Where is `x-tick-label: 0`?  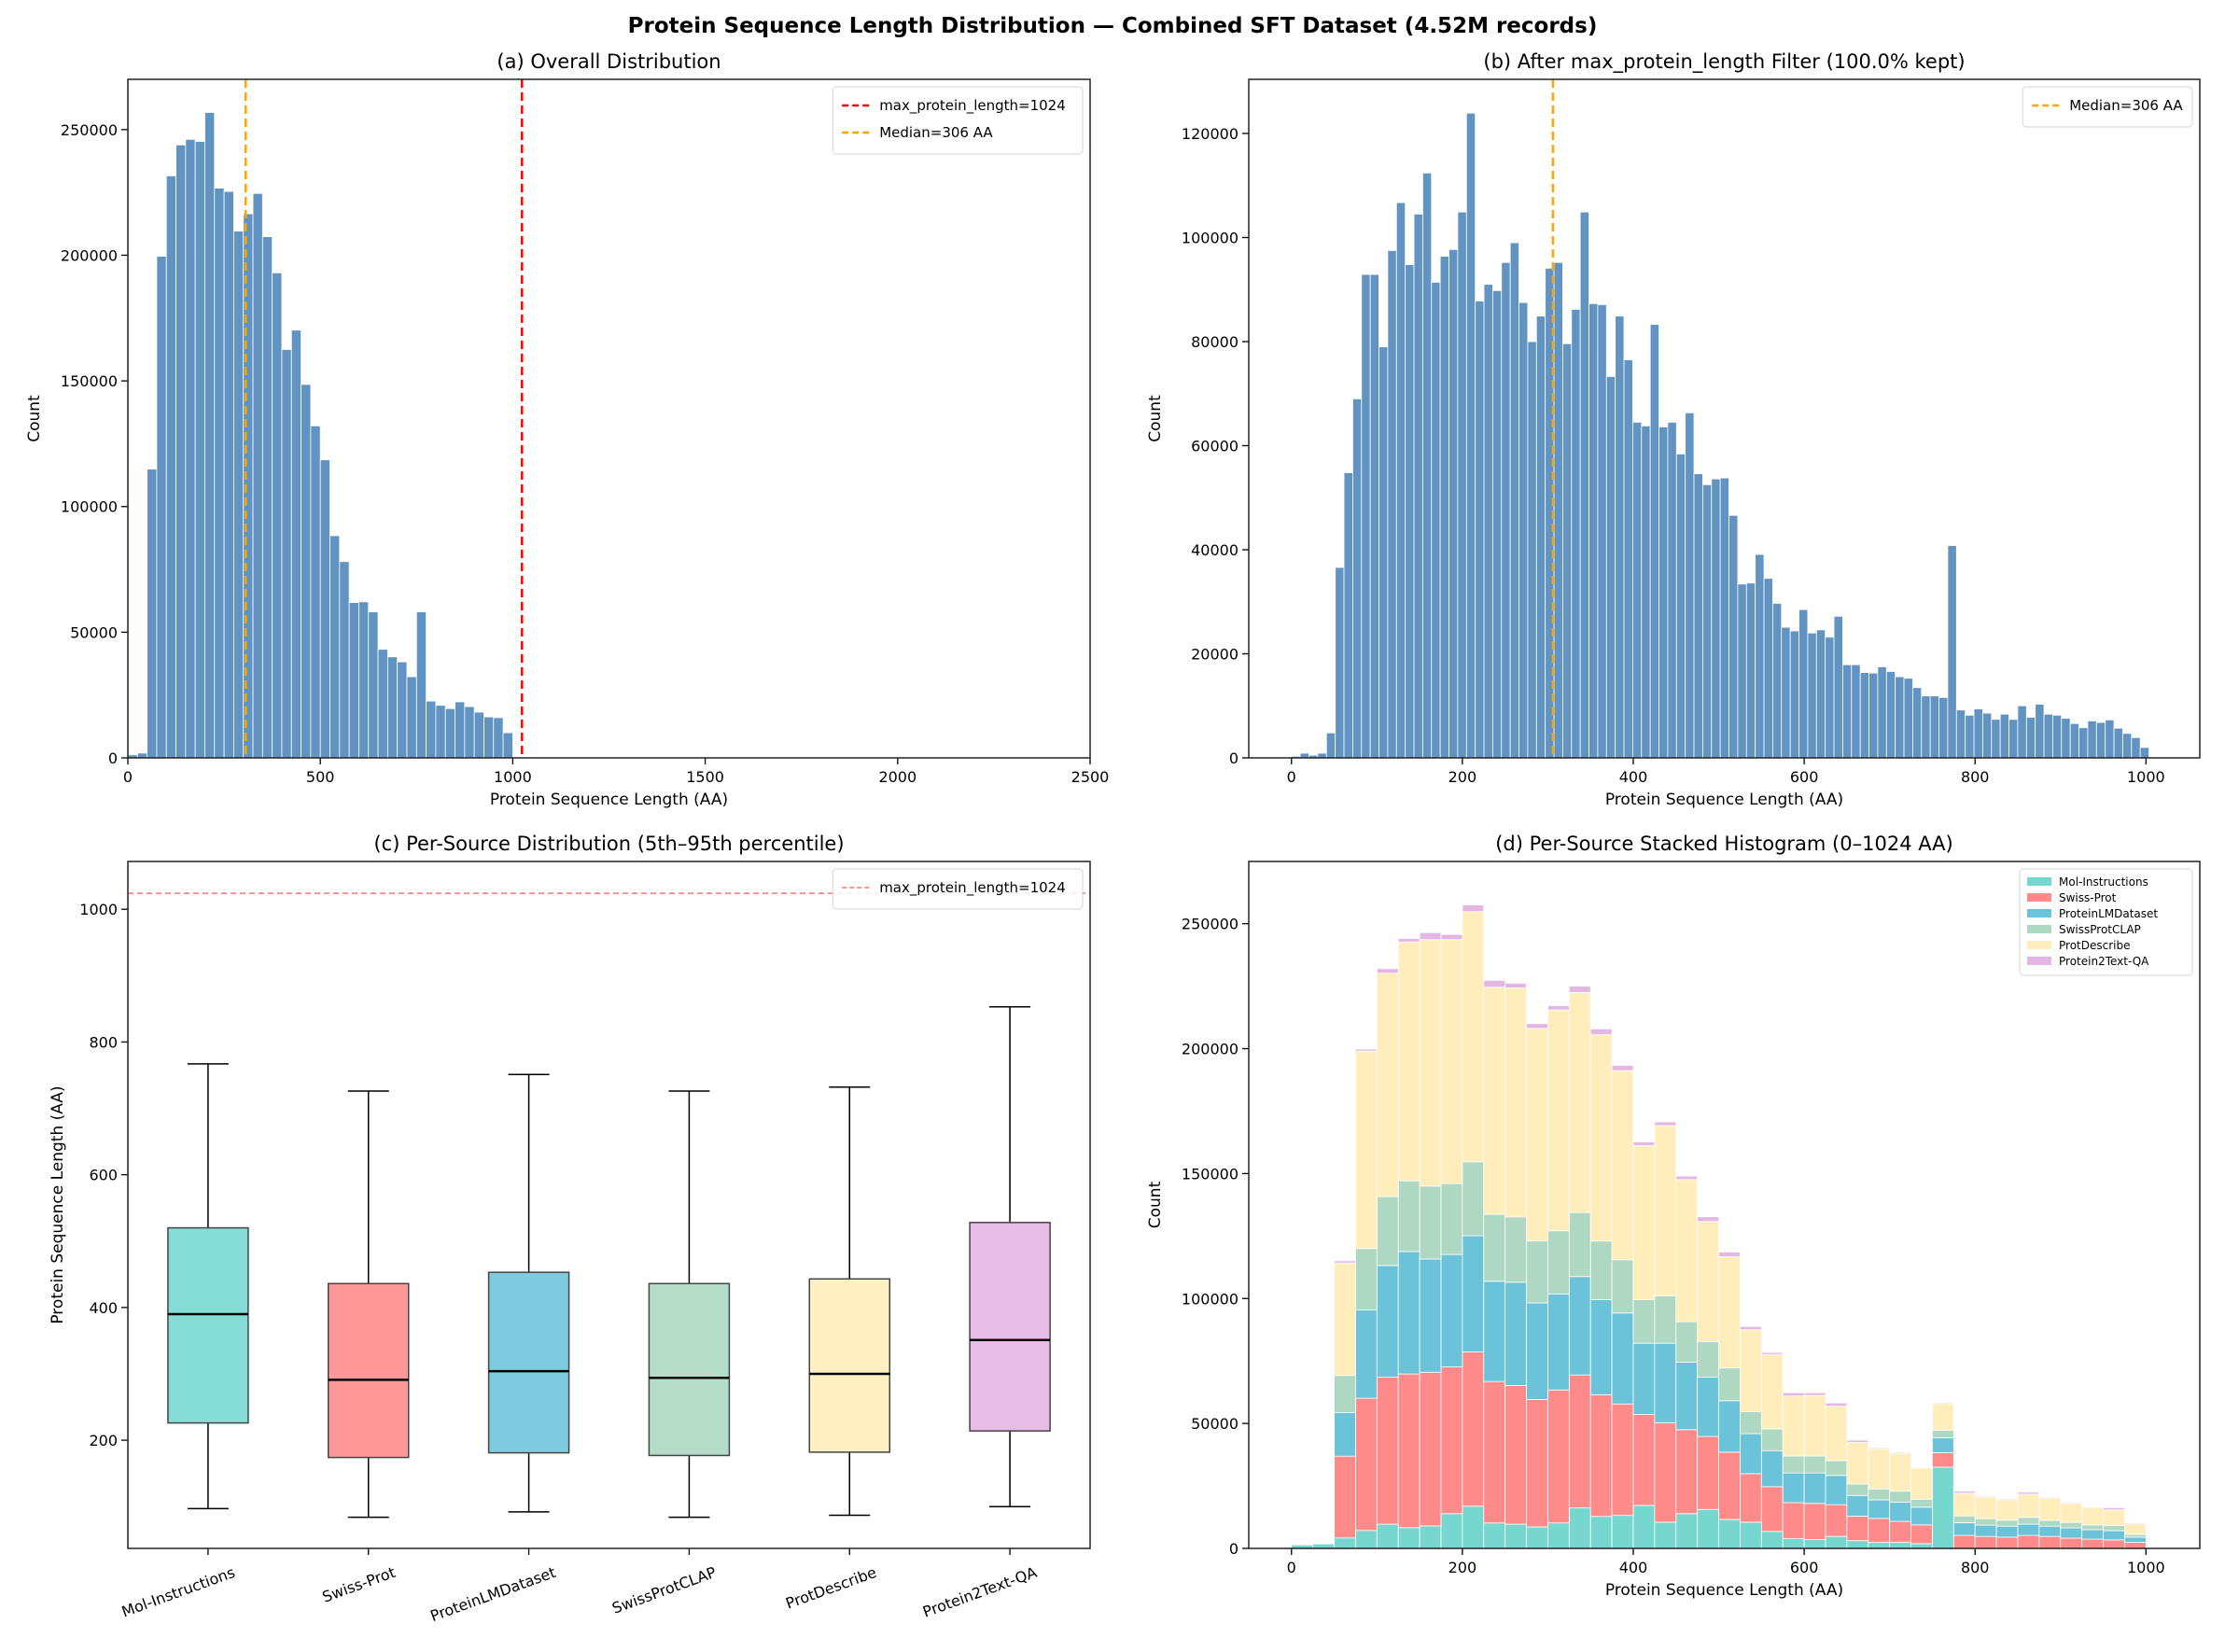 x-tick-label: 0 is located at coordinates (1292, 1567).